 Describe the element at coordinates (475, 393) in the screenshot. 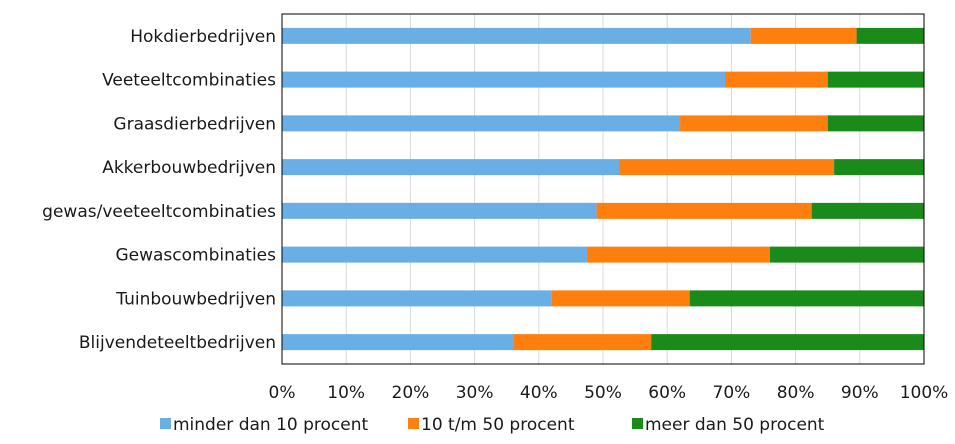

I see `x-tick-label: 30%` at that location.